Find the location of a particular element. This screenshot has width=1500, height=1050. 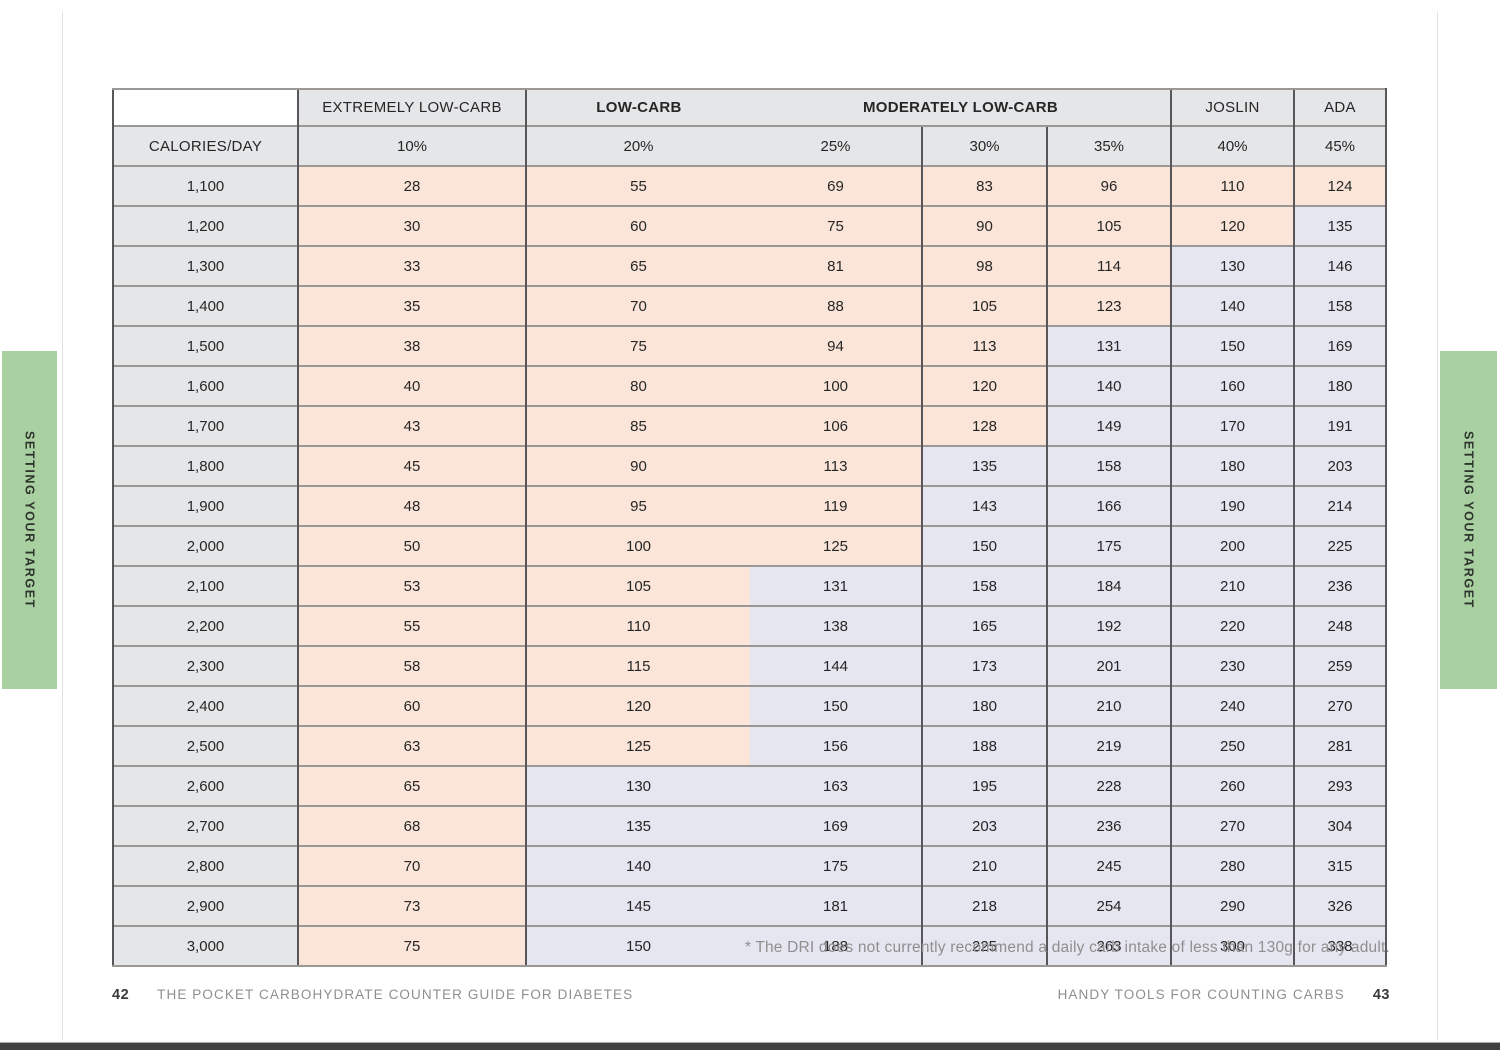

right-page-edge is located at coordinates (1437, 526).